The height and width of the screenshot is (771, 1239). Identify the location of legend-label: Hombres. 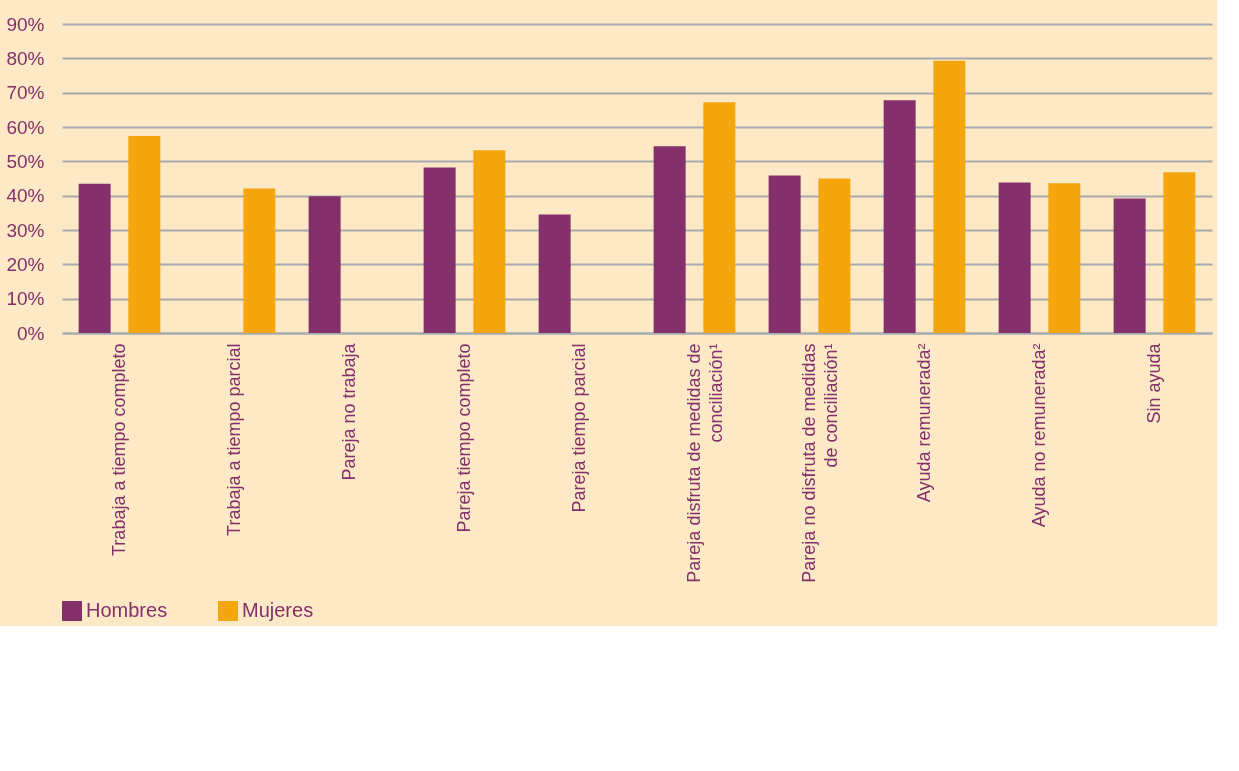
(127, 610).